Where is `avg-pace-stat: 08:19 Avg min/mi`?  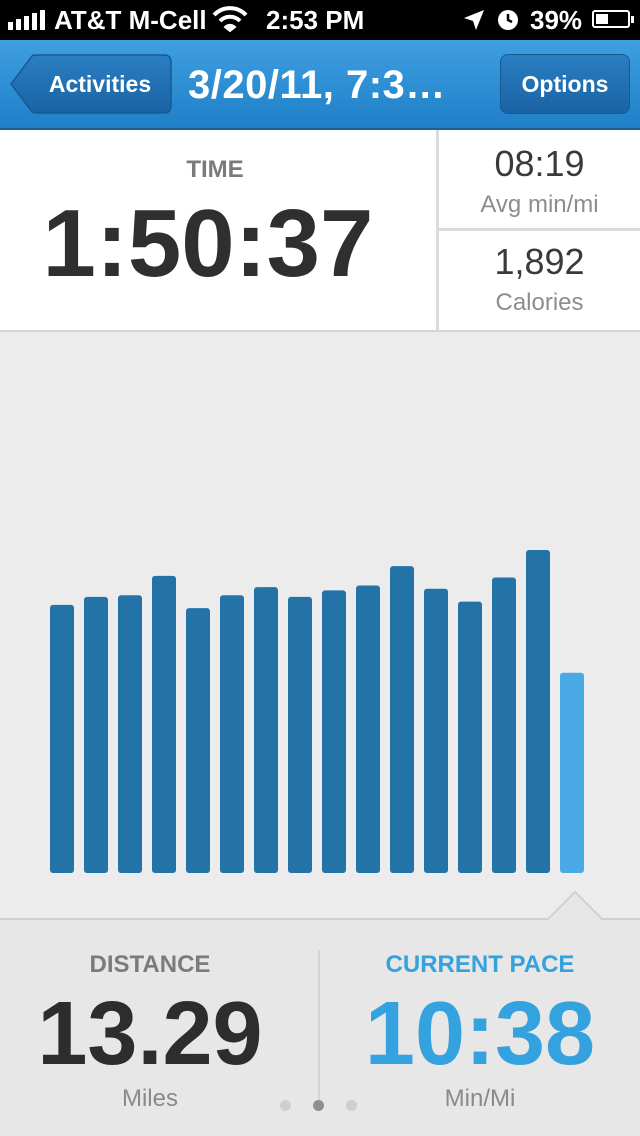
avg-pace-stat: 08:19 Avg min/mi is located at coordinates (539, 182).